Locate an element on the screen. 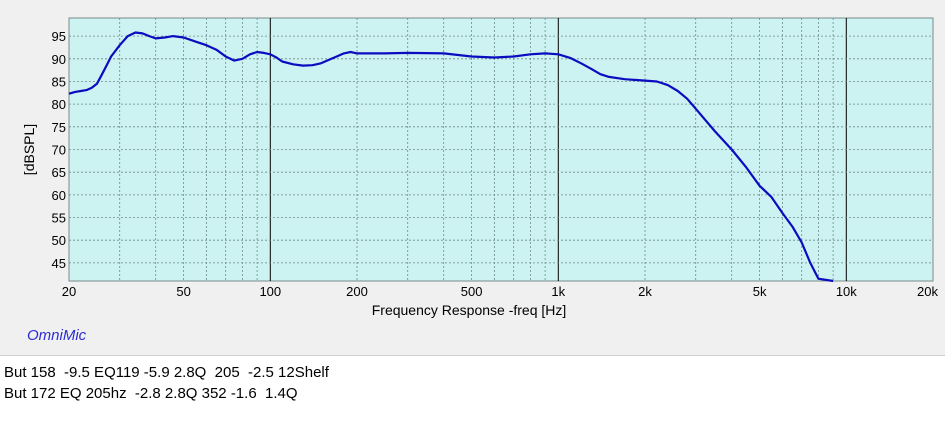  y-ticks: 45 50 55 60 65 70 75 80 85 90 95 is located at coordinates (59, 150).